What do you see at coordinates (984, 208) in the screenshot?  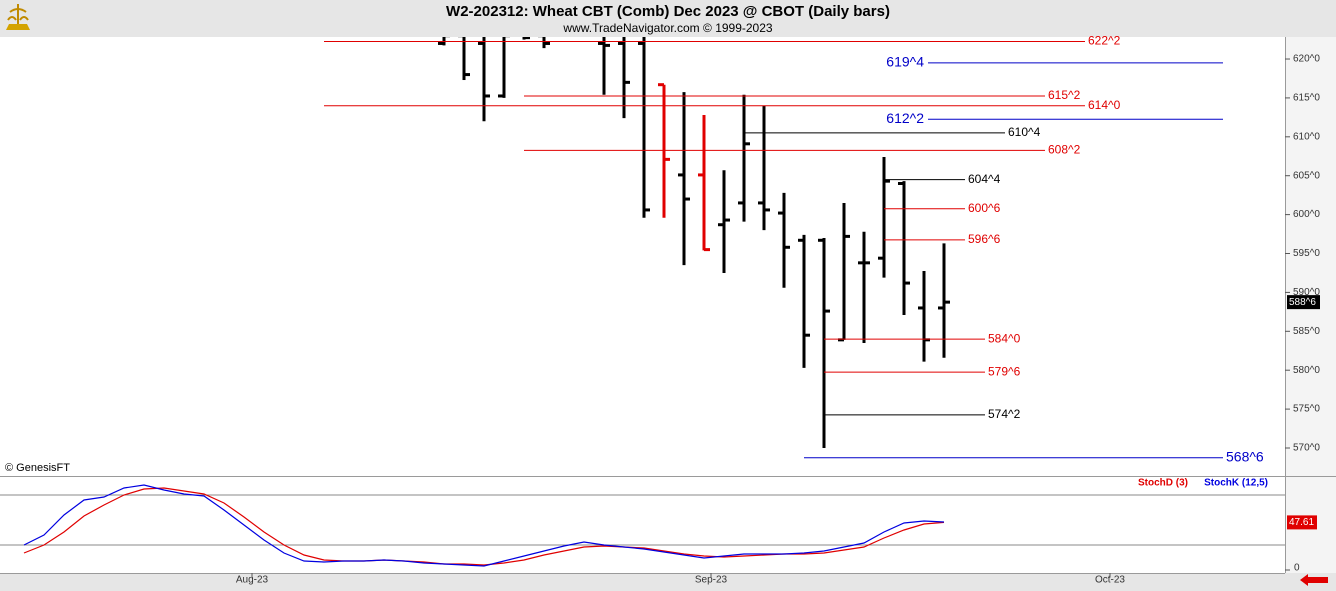 I see `level-label: 600^6` at bounding box center [984, 208].